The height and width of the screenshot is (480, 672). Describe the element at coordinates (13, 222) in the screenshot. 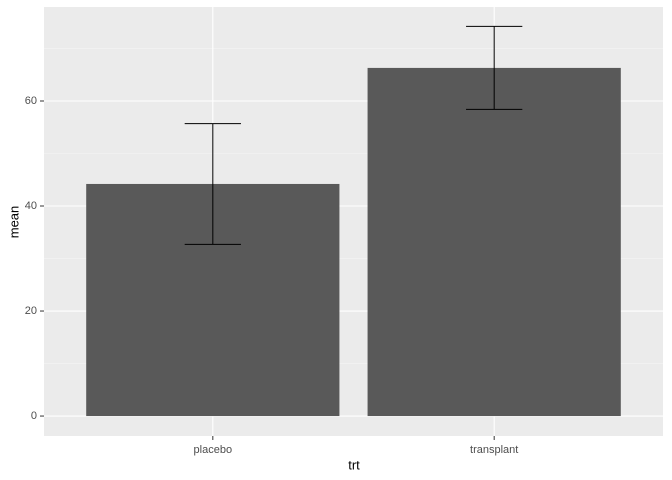

I see `y-axis-title: mean` at that location.